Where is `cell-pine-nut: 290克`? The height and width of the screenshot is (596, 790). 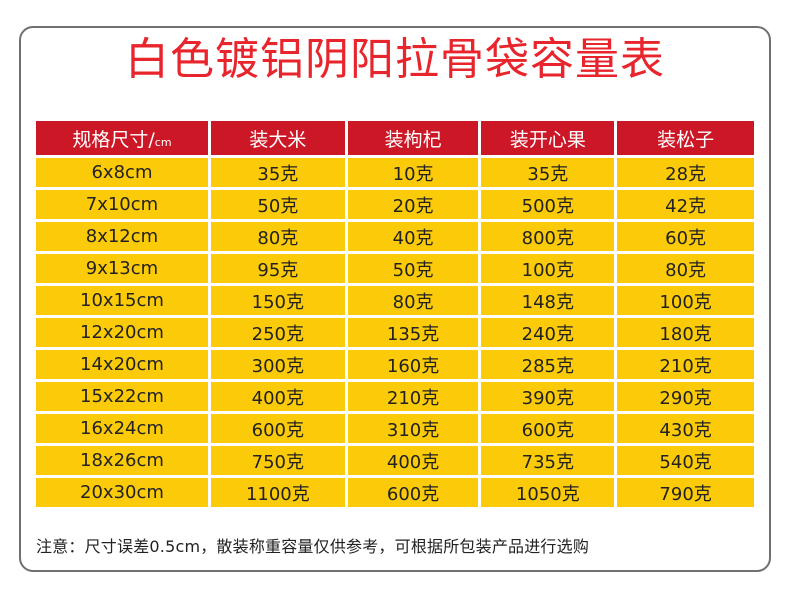
cell-pine-nut: 290克 is located at coordinates (685, 396).